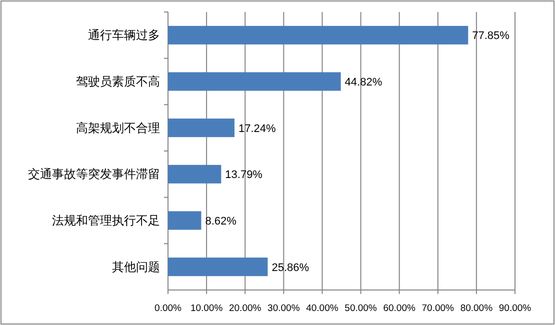 The height and width of the screenshot is (325, 555). I want to click on y-tick-label: 高架规划不合理, so click(118, 127).